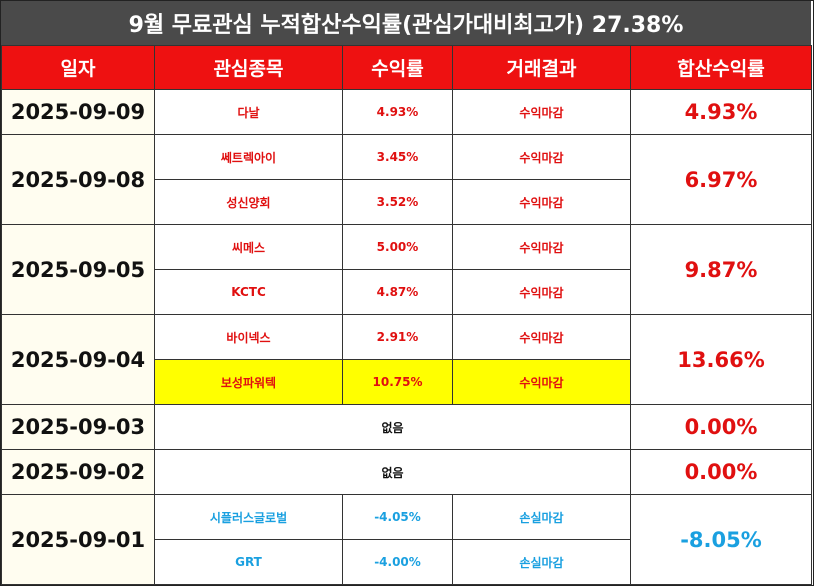 This screenshot has width=814, height=586. I want to click on total-cell: 6.97%, so click(721, 179).